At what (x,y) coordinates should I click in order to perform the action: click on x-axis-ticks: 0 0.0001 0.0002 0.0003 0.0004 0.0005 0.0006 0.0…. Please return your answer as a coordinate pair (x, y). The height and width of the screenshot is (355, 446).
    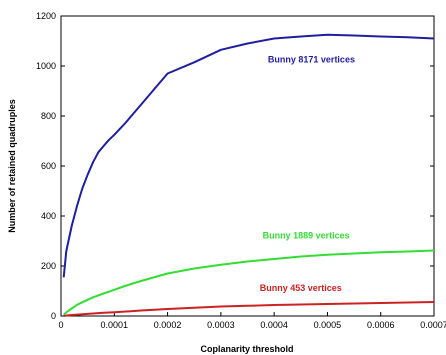
    Looking at the image, I should click on (252, 321).